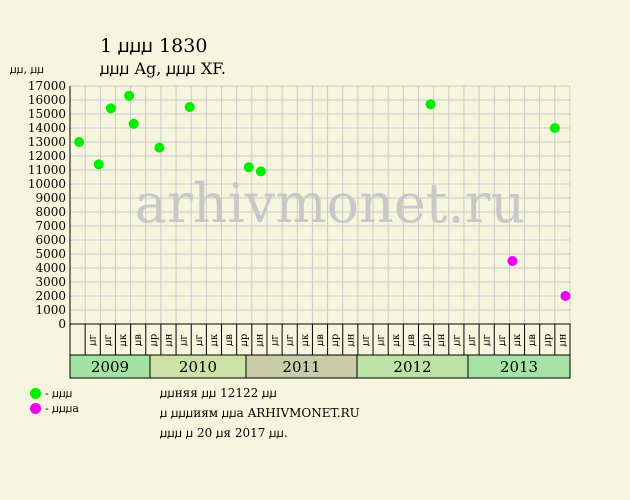  Describe the element at coordinates (50, 310) in the screenshot. I see `y-tick-label: 1000` at that location.